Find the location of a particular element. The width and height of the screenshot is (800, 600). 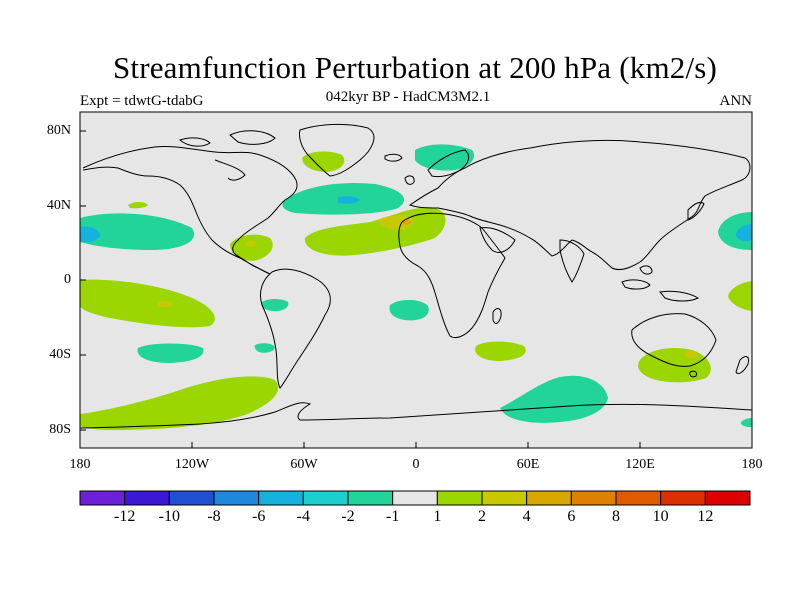

anomaly-pos-east-pacific is located at coordinates (147, 303).